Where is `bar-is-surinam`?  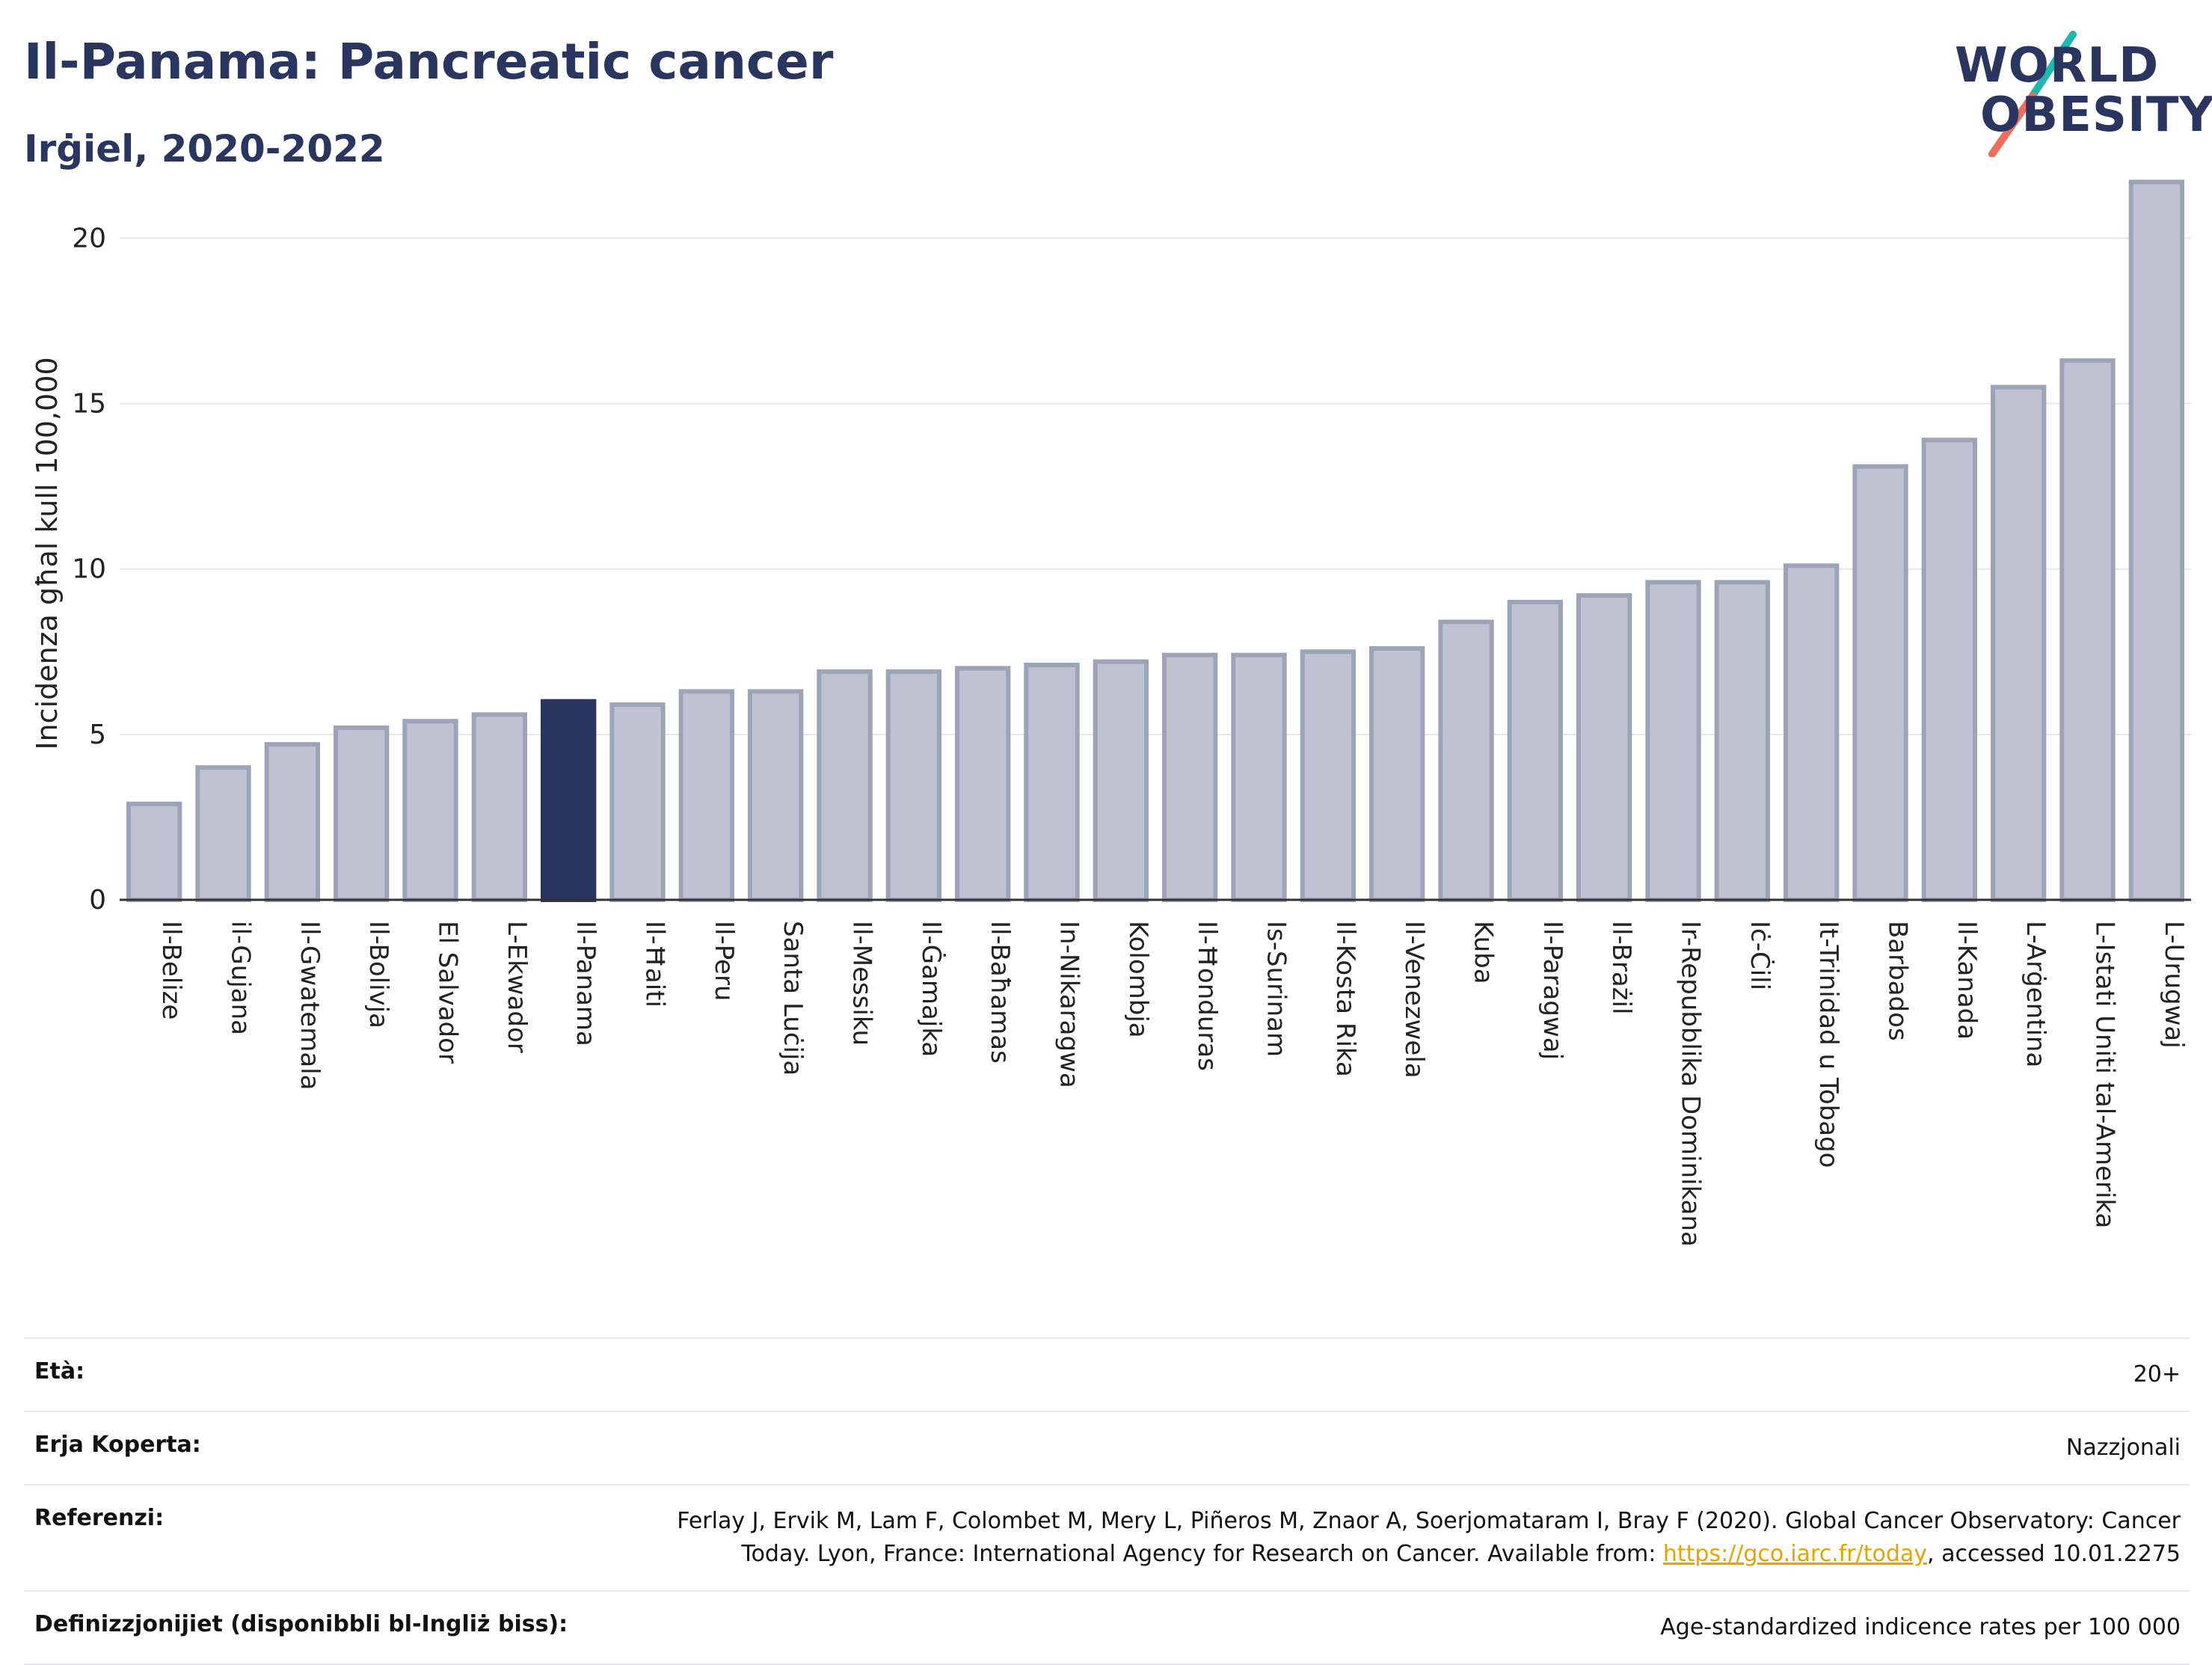
bar-is-surinam is located at coordinates (1259, 777).